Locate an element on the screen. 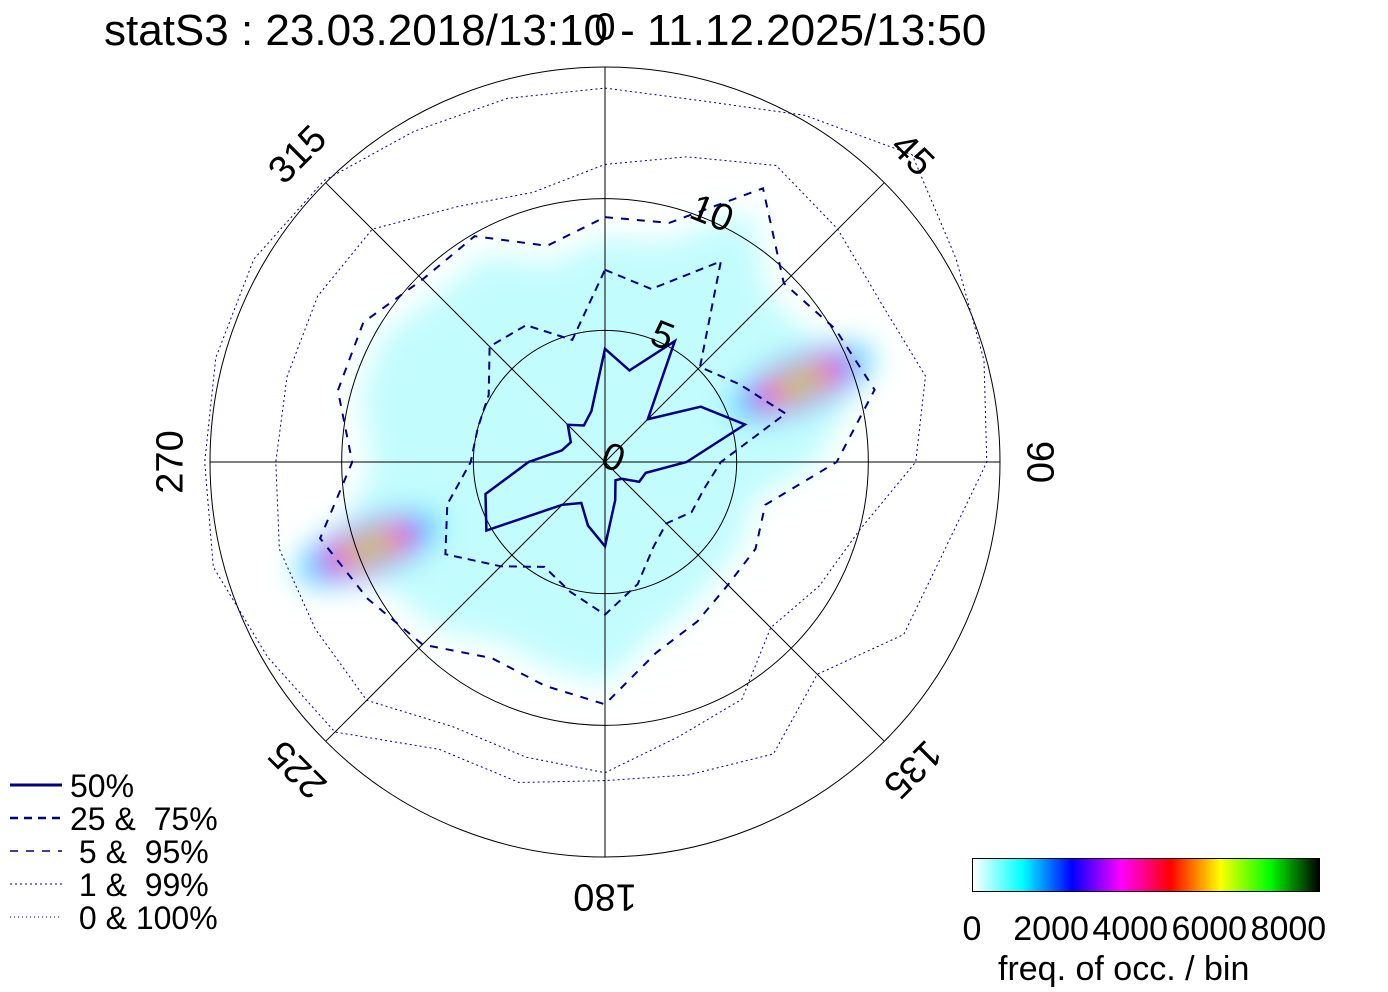 The width and height of the screenshot is (1388, 992). legend-label: 0 & 100% is located at coordinates (144, 918).